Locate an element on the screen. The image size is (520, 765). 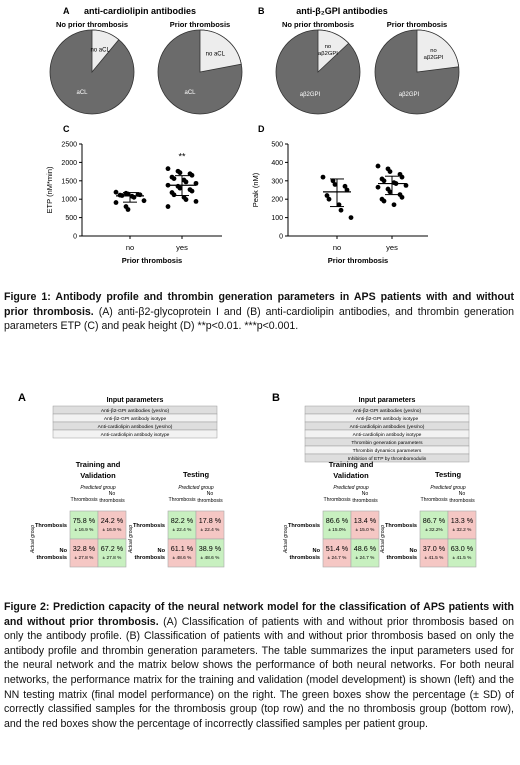
input-row-label: Inhibition of ETP by thrombomodulin is located at coordinates (387, 459).